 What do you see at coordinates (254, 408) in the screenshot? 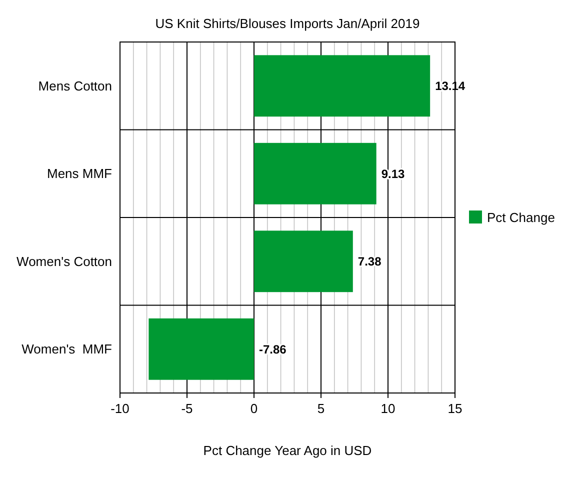
I see `x-tick-label: 0` at bounding box center [254, 408].